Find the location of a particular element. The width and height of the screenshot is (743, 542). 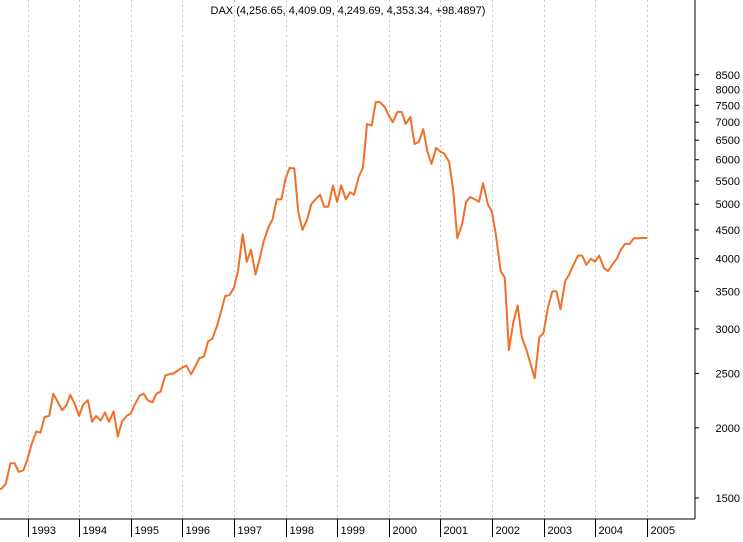

x-tick-label: 2002 is located at coordinates (508, 531).